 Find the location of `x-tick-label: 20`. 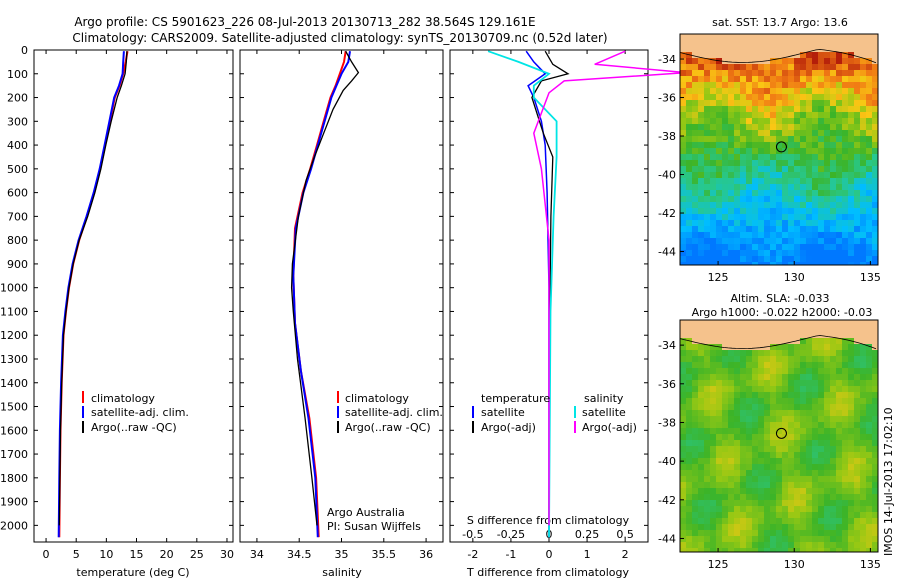

x-tick-label: 20 is located at coordinates (167, 554).